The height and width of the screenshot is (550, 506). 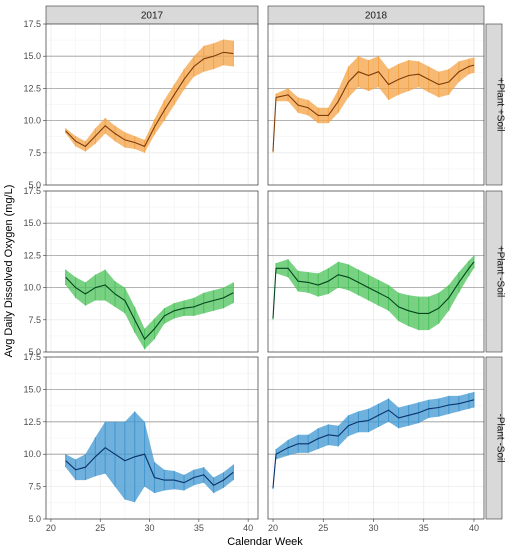 What do you see at coordinates (500, 438) in the screenshot?
I see `facet-label-row: -Plant -Soil` at bounding box center [500, 438].